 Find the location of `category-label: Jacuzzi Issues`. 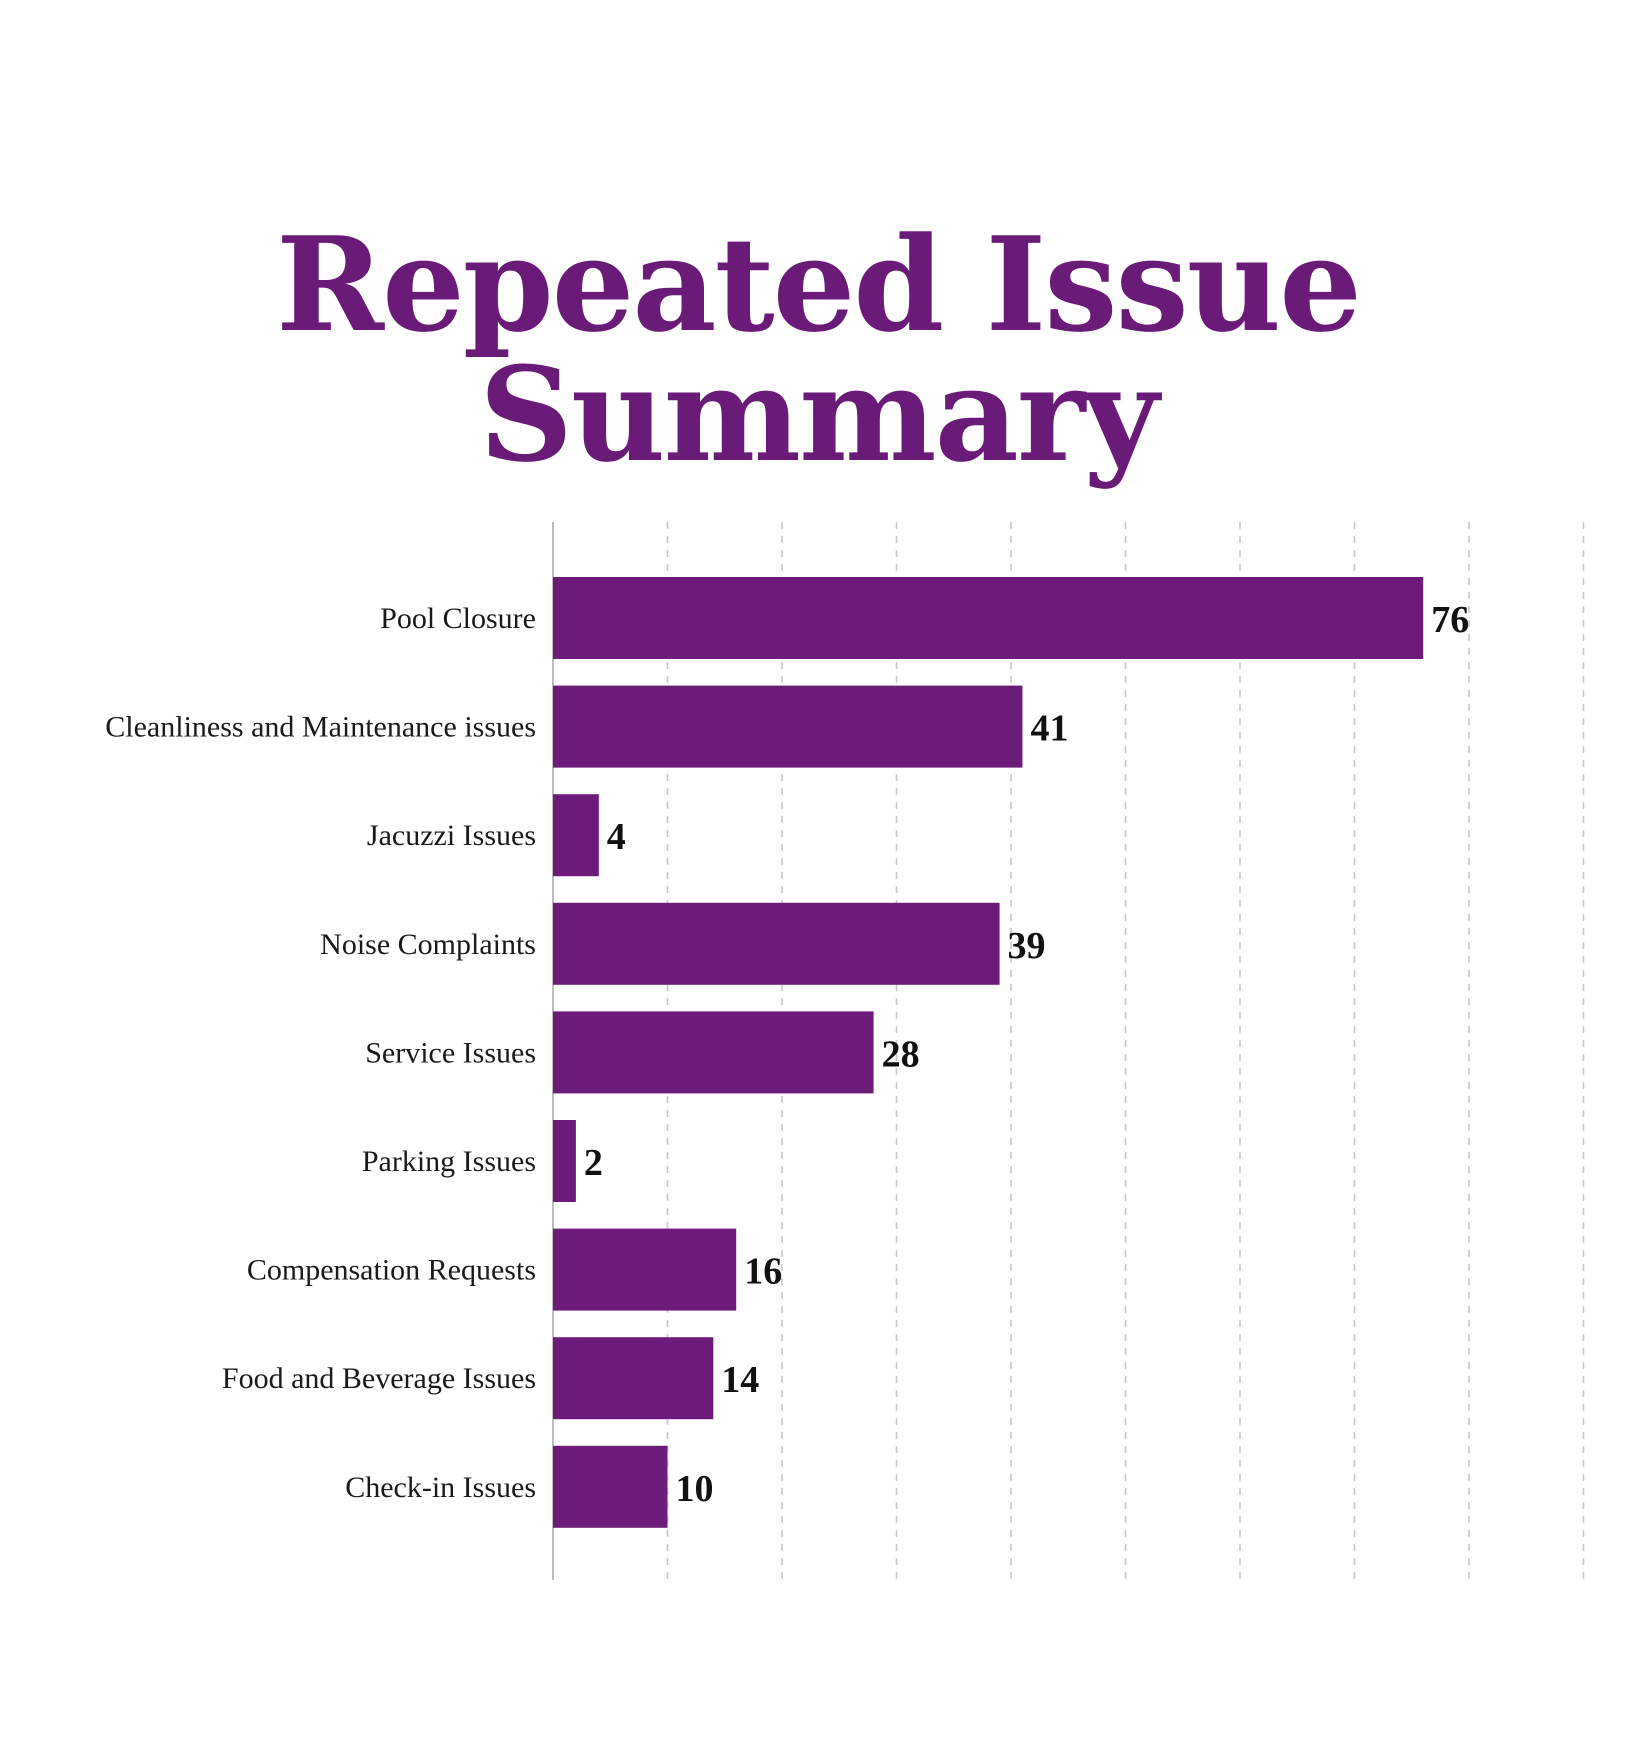

category-label: Jacuzzi Issues is located at coordinates (451, 835).